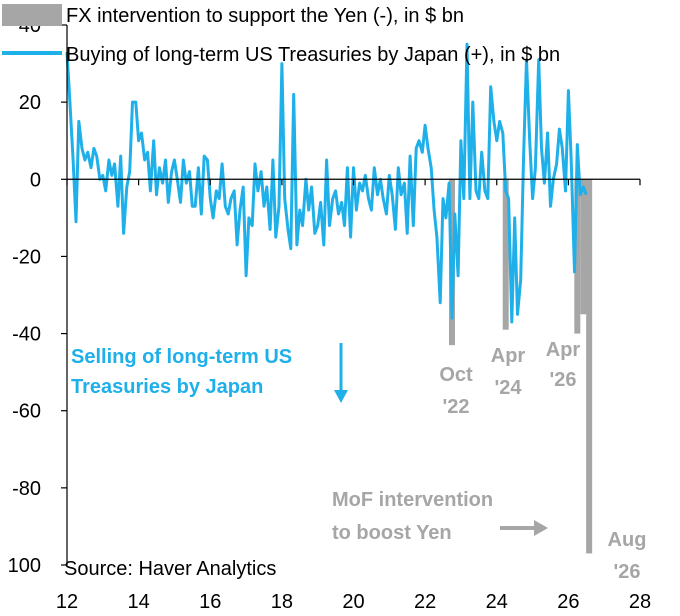 This screenshot has width=680, height=616. I want to click on annotation-line: Treasuries by Japan, so click(167, 387).